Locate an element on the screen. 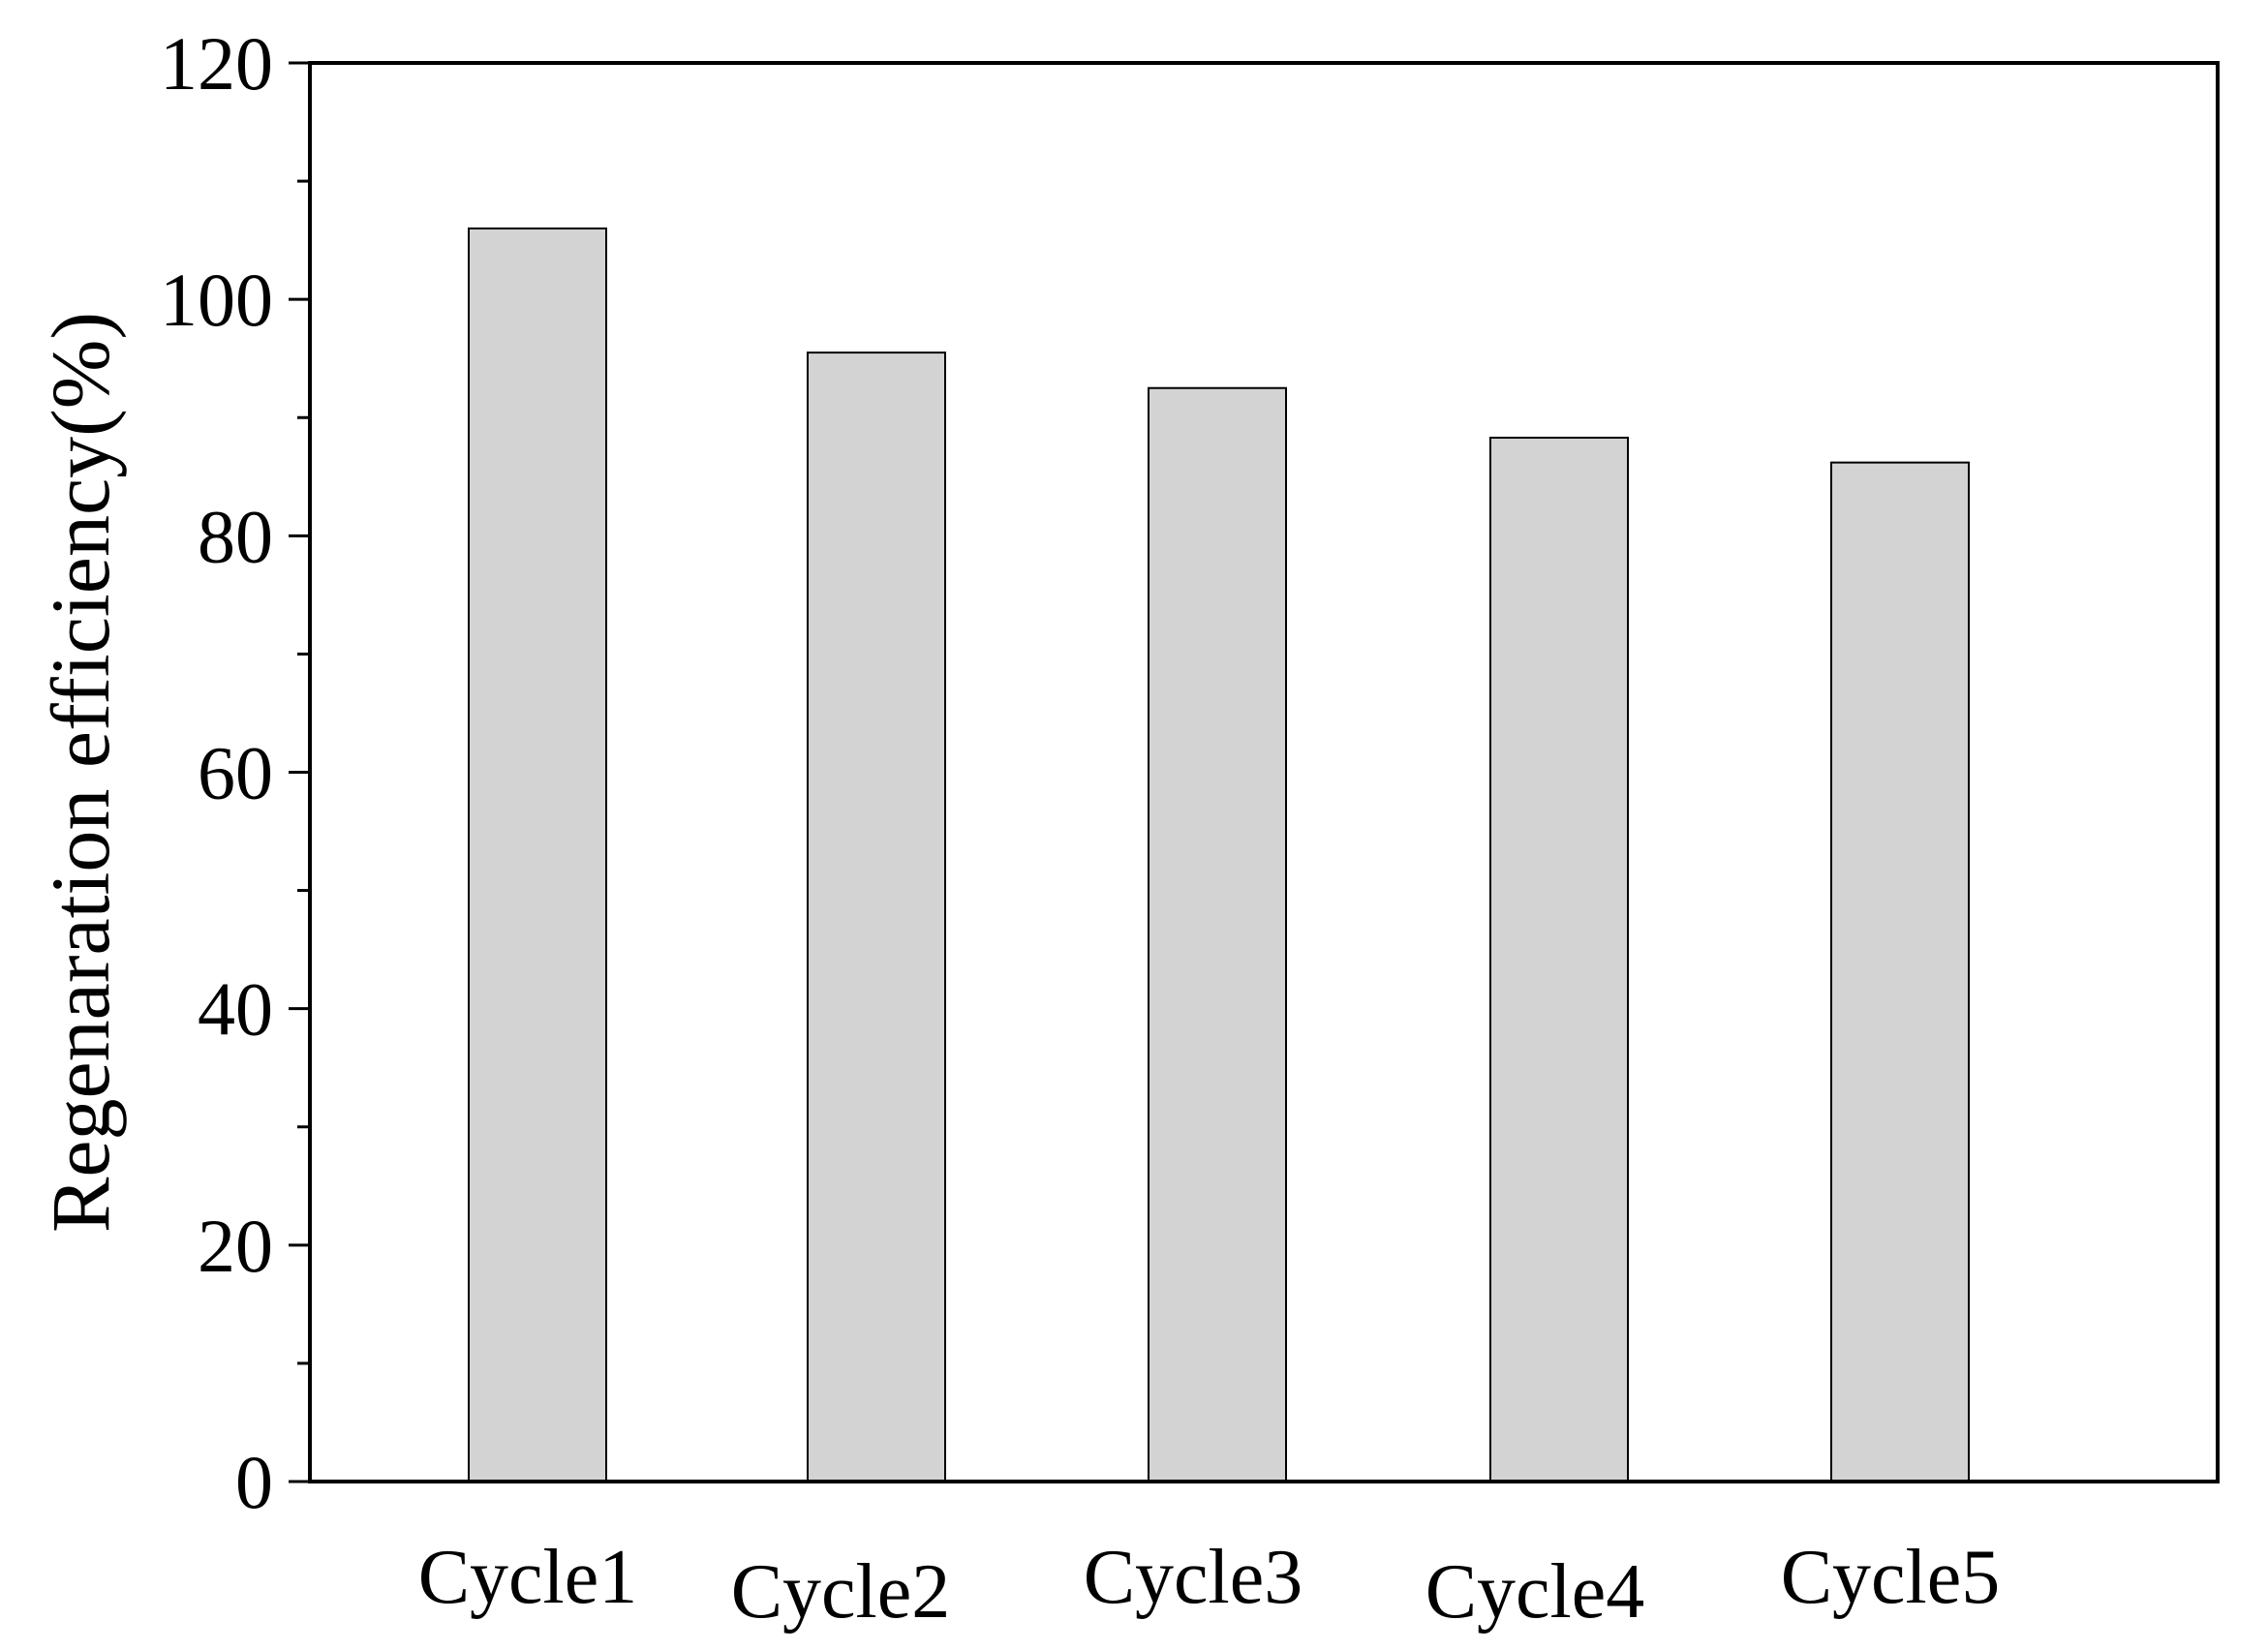 Image resolution: width=2268 pixels, height=1651 pixels. x-category-label-cycle1: Cycle1 is located at coordinates (528, 1577).